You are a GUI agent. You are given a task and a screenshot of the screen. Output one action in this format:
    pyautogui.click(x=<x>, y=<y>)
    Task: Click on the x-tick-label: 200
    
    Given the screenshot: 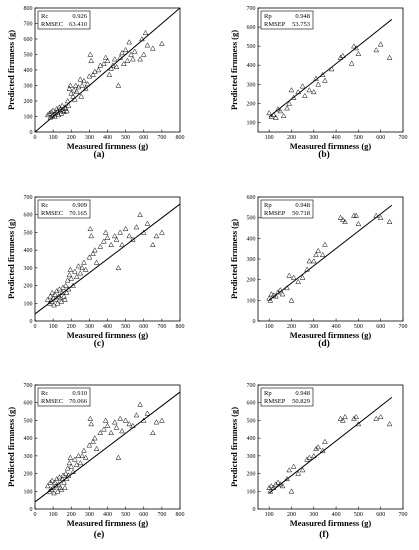 What is the action you would take?
    pyautogui.click(x=291, y=327)
    